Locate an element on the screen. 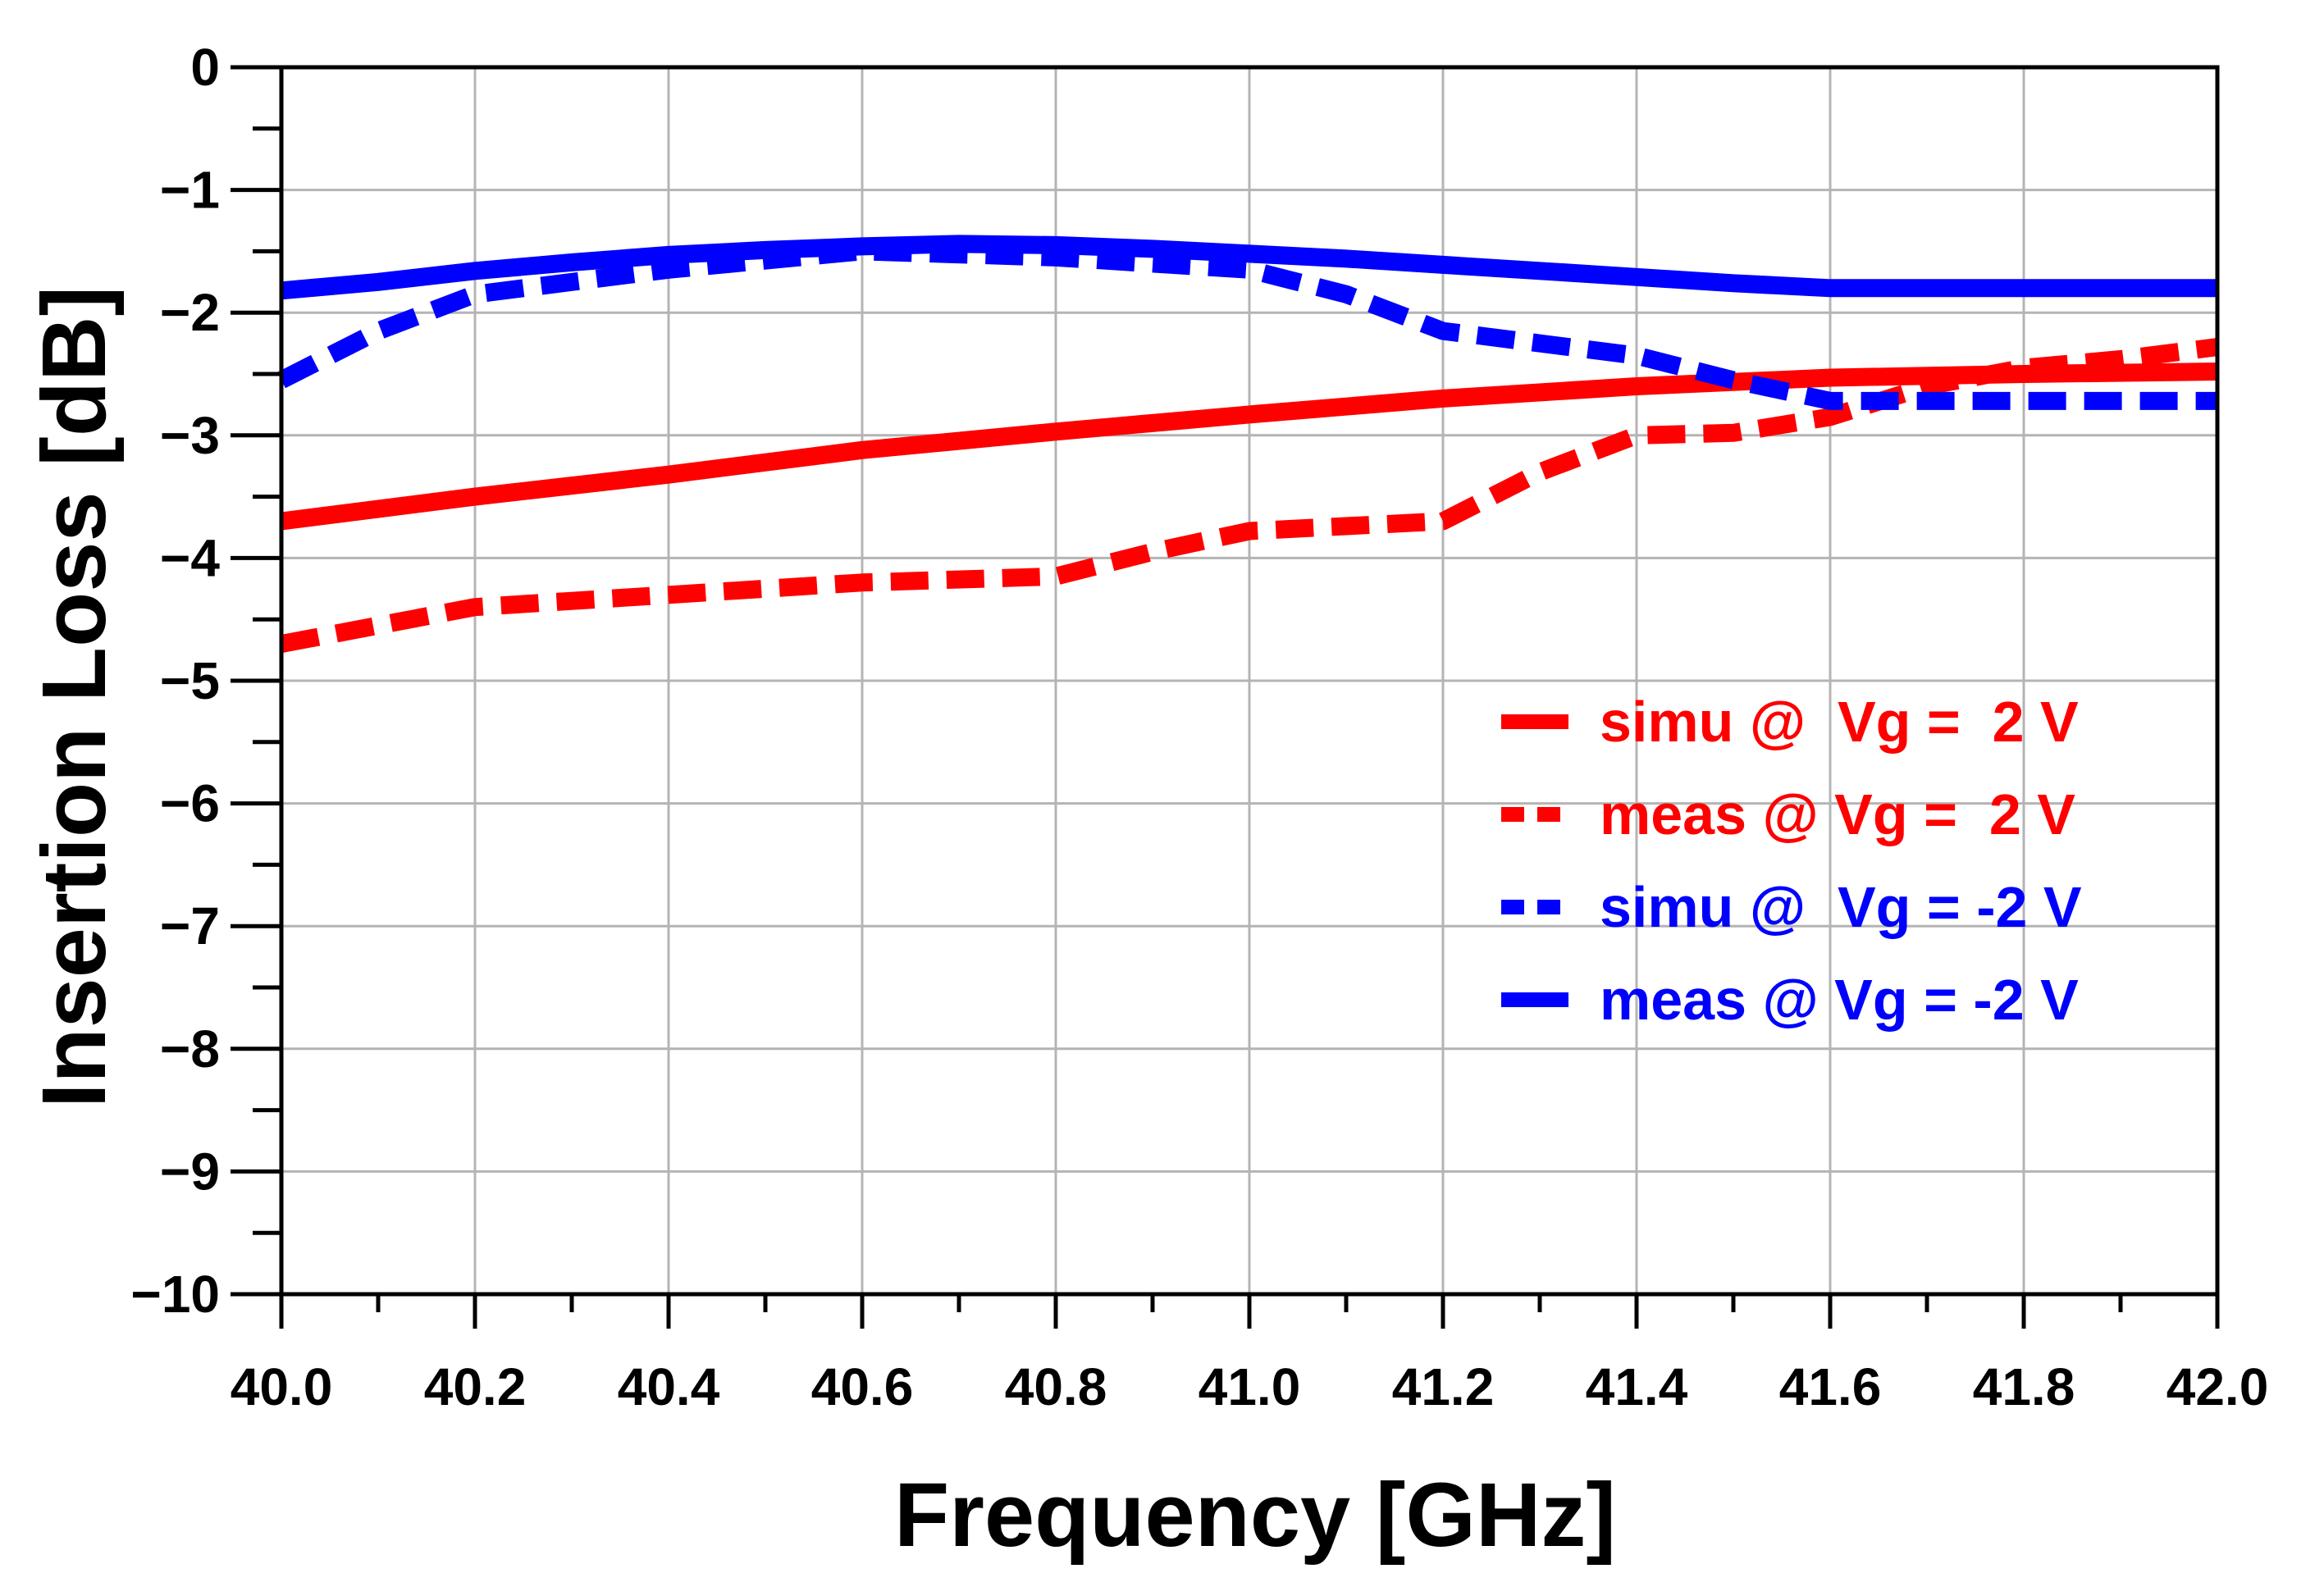 This screenshot has width=2324, height=1596. y-tick-label: −6 is located at coordinates (190, 803).